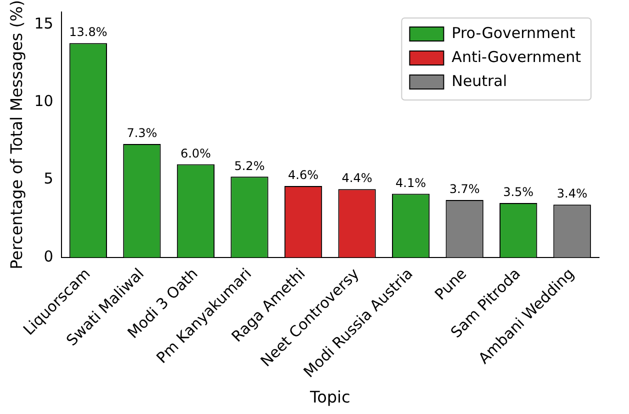 Image resolution: width=629 pixels, height=414 pixels. Describe the element at coordinates (44, 23) in the screenshot. I see `y-tick-label: 15` at that location.